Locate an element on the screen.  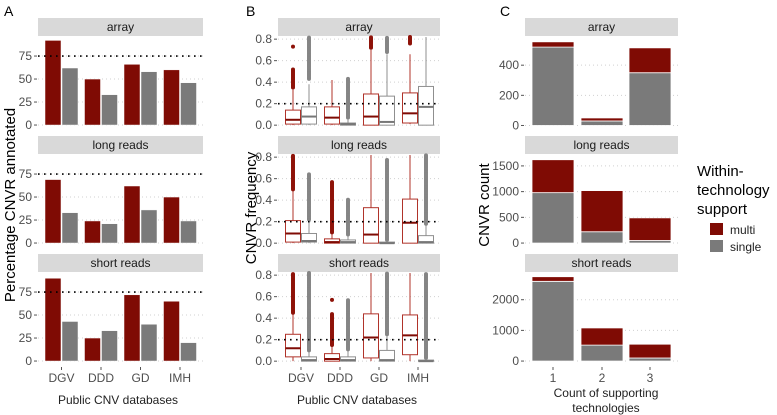
x-tick-label: GD is located at coordinates (141, 378).